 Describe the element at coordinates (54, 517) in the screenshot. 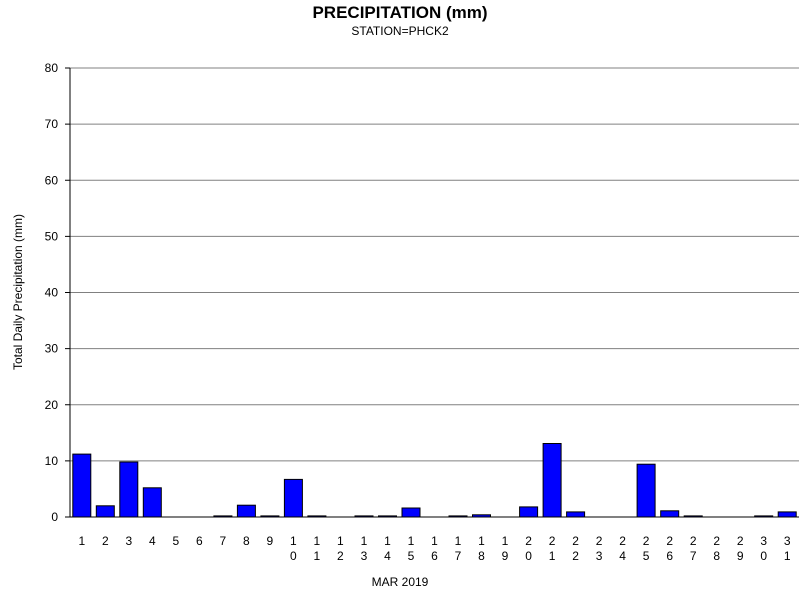

I see `y-tick-label: 0` at that location.